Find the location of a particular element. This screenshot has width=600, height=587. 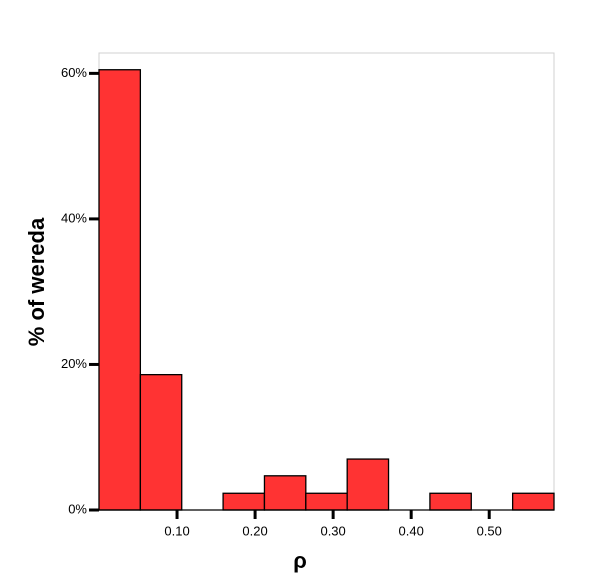

y-tick-label: 40% is located at coordinates (74, 217).